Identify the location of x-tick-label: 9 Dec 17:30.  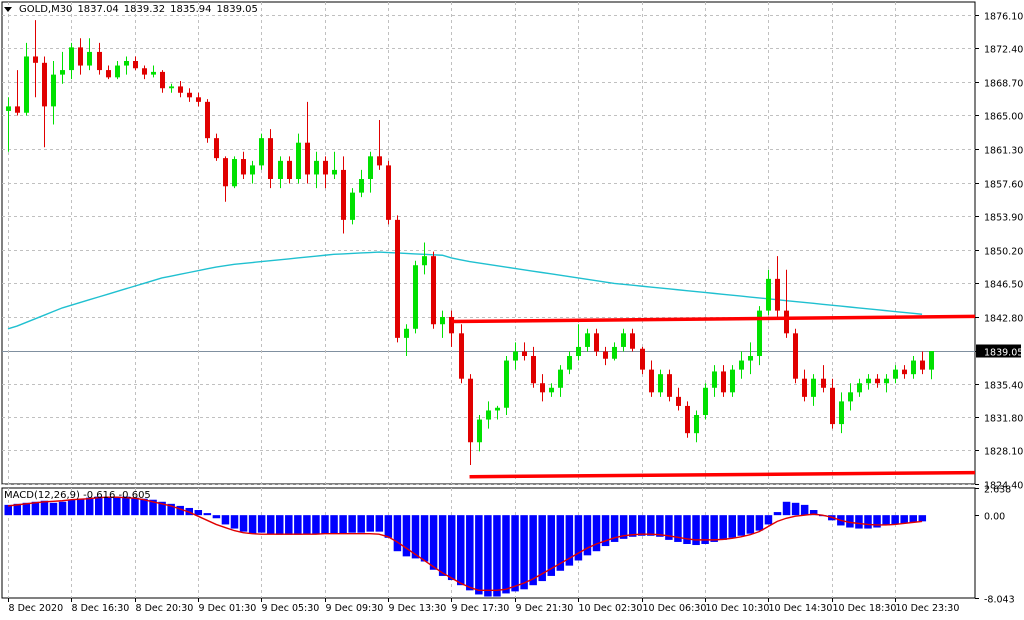
(481, 608).